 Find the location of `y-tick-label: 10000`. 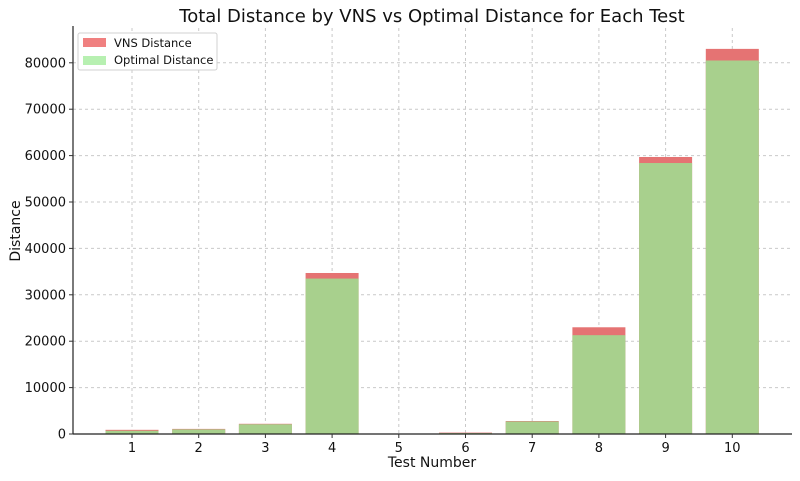

y-tick-label: 10000 is located at coordinates (45, 388).